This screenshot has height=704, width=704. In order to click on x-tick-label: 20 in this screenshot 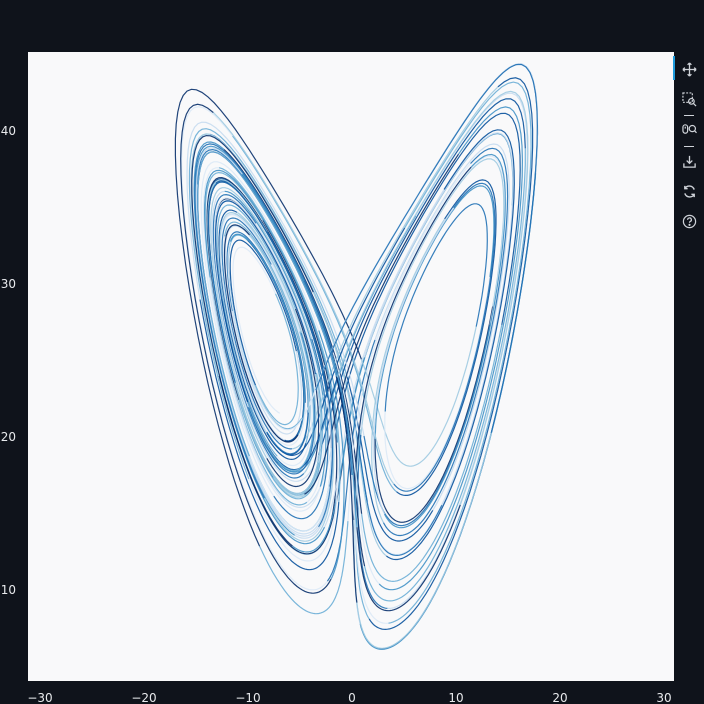, I will do `click(559, 697)`.